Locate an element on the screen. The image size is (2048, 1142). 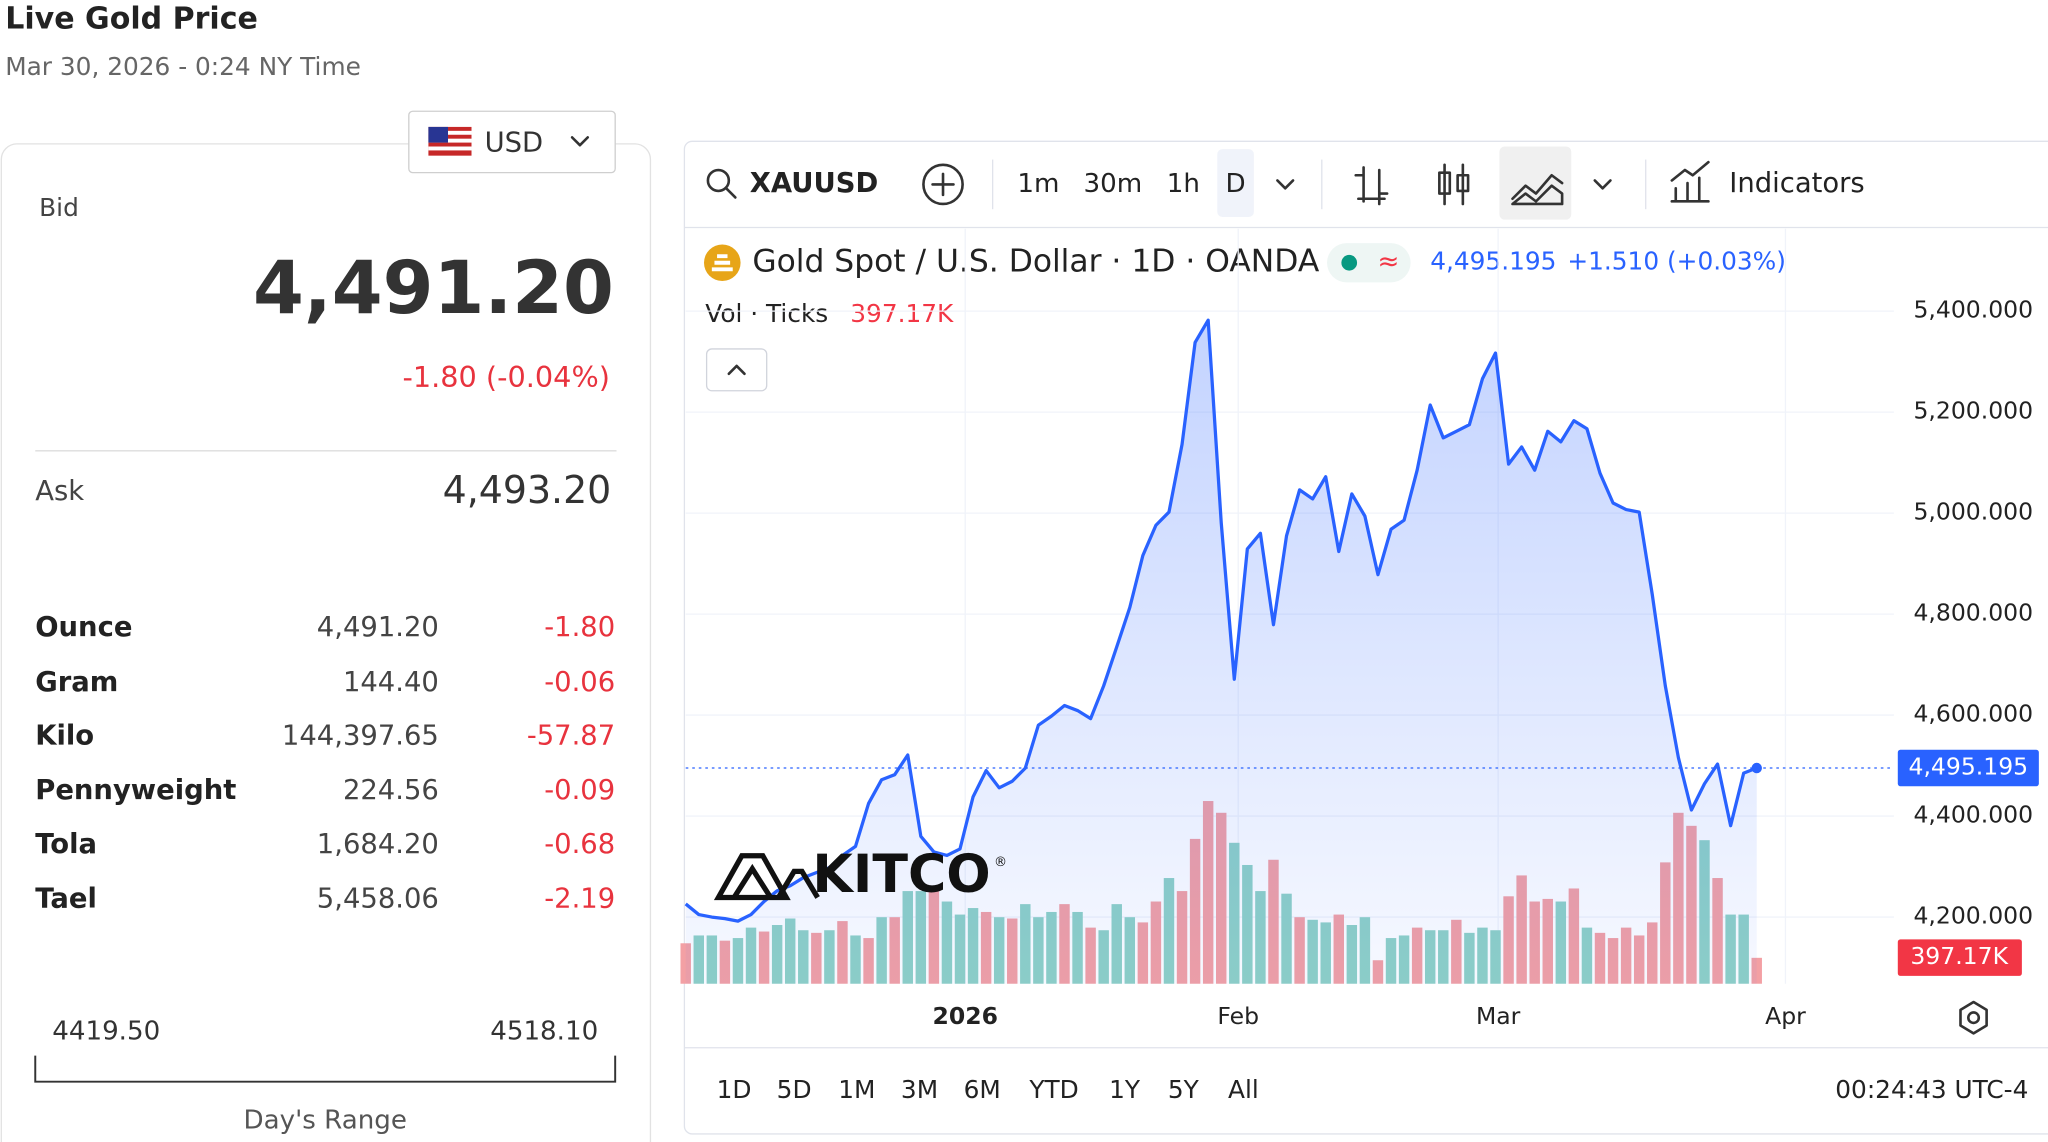
unit-price: 144,397.65 is located at coordinates (360, 735).